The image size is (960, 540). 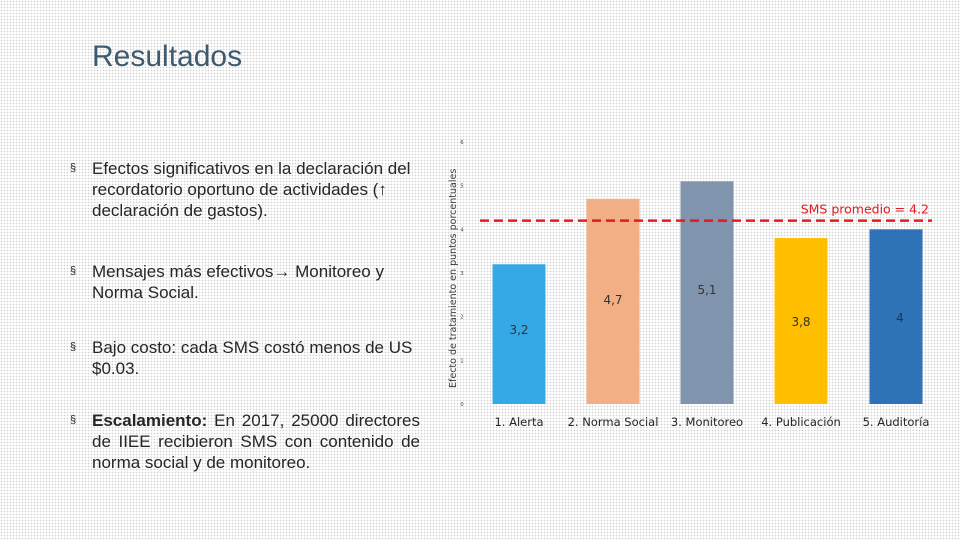 I want to click on x-category-label: 1. Alerta, so click(x=518, y=422).